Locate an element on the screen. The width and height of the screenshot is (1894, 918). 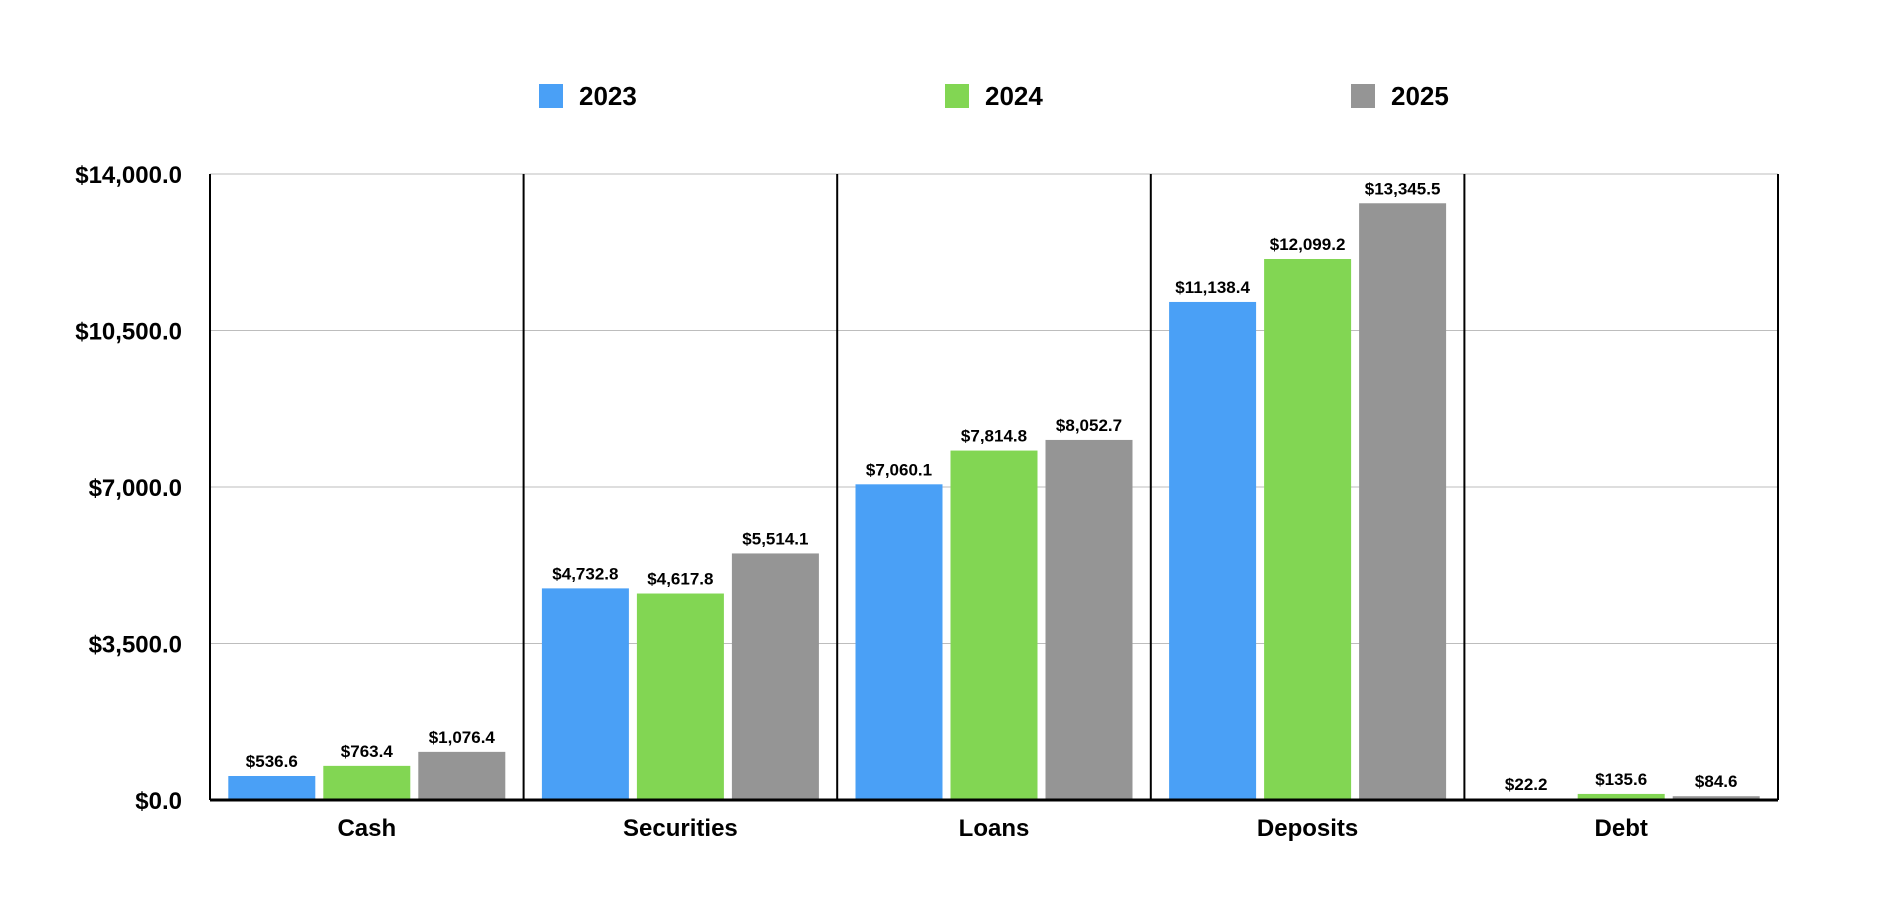
bar-cash-2024 is located at coordinates (367, 782).